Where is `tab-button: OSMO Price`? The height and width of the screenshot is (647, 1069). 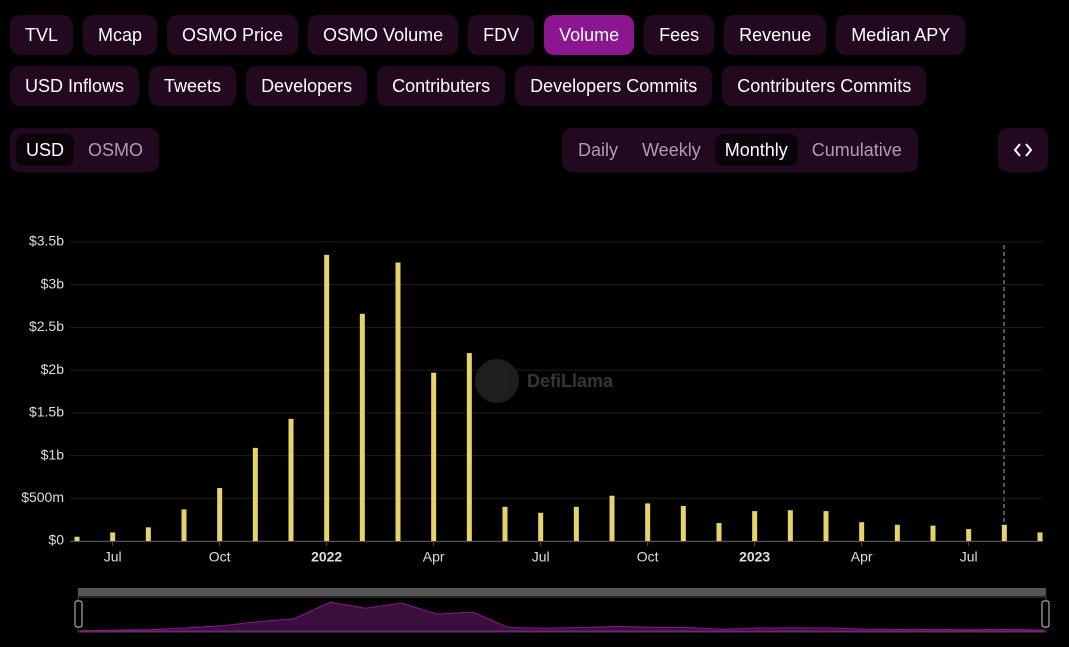
tab-button: OSMO Price is located at coordinates (233, 35).